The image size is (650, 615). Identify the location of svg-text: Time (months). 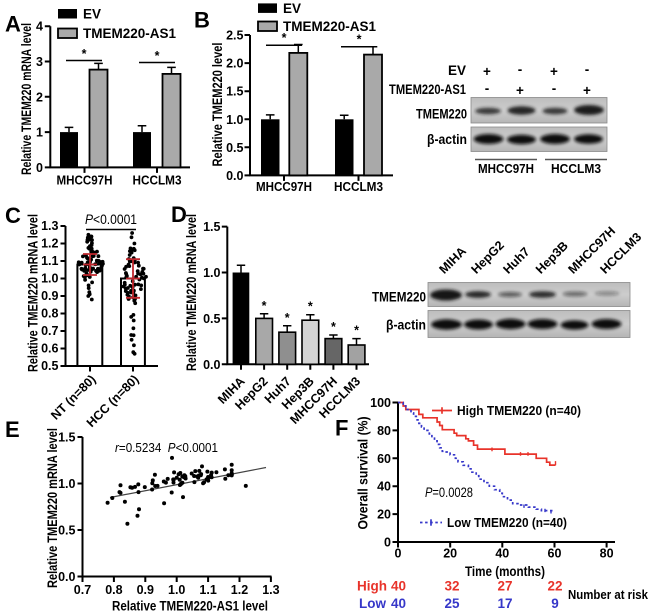
(505, 571).